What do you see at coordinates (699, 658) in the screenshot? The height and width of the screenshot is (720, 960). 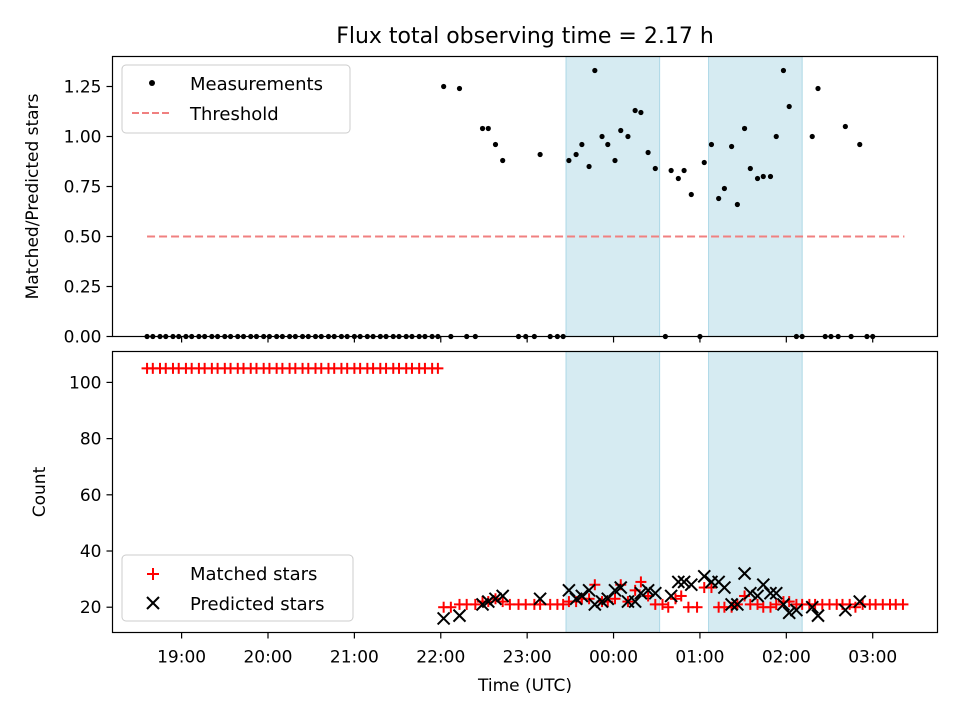 I see `x-tick-label: 01:00` at bounding box center [699, 658].